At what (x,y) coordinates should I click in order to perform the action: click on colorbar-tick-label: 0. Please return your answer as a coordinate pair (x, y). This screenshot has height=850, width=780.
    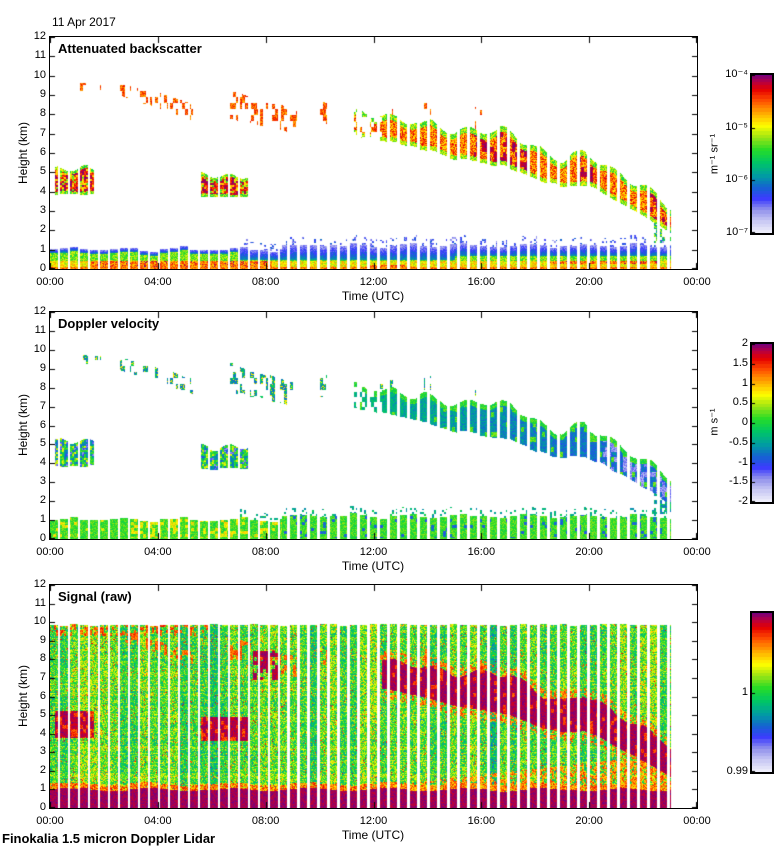
    Looking at the image, I should click on (744, 422).